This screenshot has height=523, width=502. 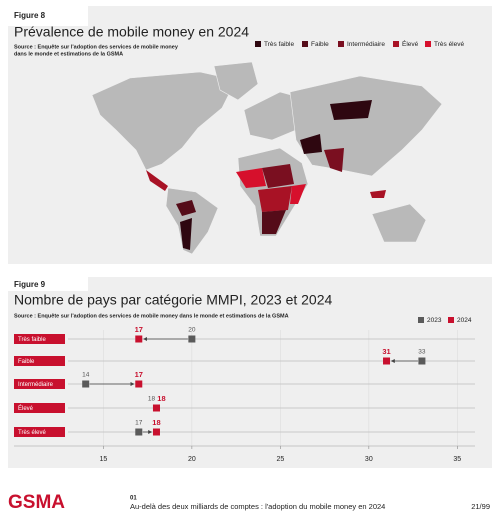 What do you see at coordinates (464, 320) in the screenshot?
I see `legend-label: 2024` at bounding box center [464, 320].